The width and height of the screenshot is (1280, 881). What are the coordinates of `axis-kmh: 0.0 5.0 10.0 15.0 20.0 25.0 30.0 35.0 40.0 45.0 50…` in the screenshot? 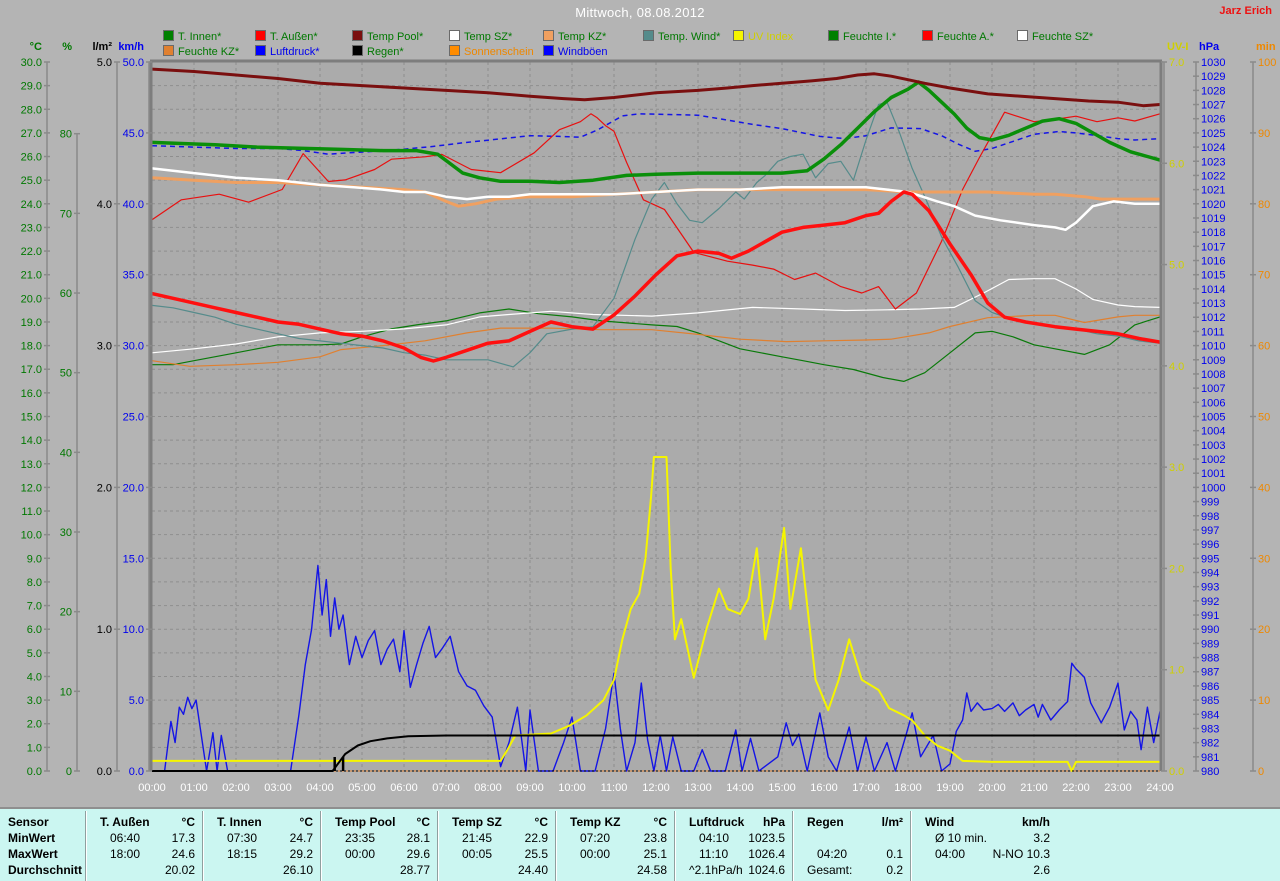 It's located at (135, 409).